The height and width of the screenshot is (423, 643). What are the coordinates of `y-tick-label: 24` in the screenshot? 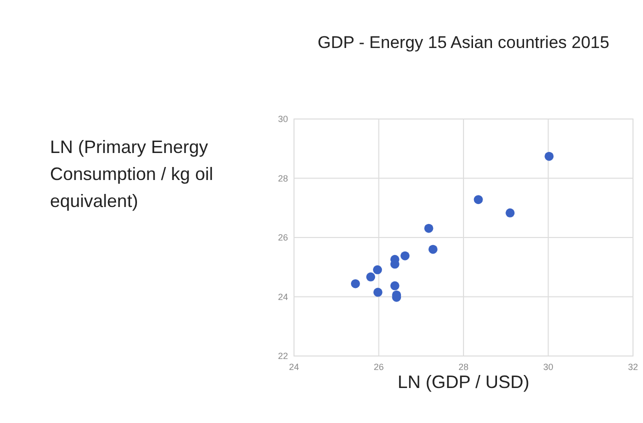 It's located at (283, 297).